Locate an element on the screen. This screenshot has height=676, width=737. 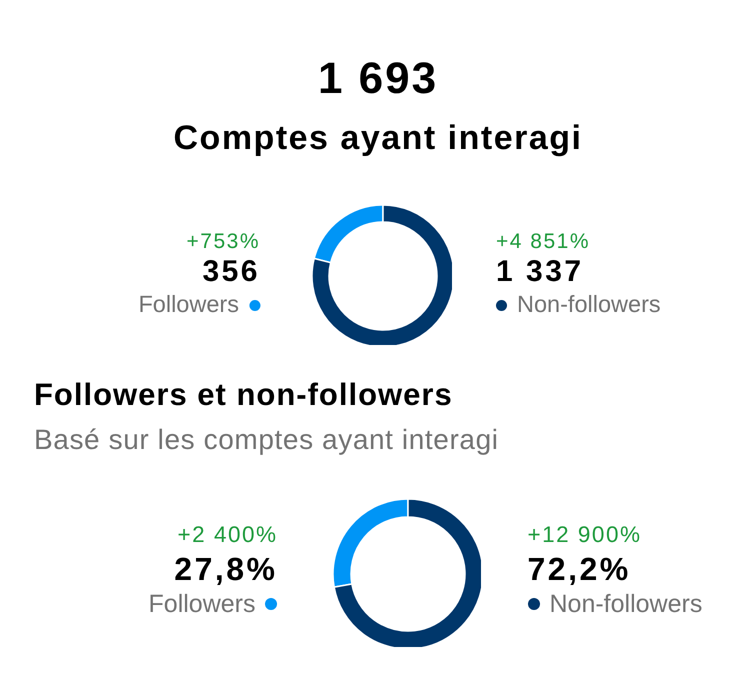
text: +753% is located at coordinates (223, 241).